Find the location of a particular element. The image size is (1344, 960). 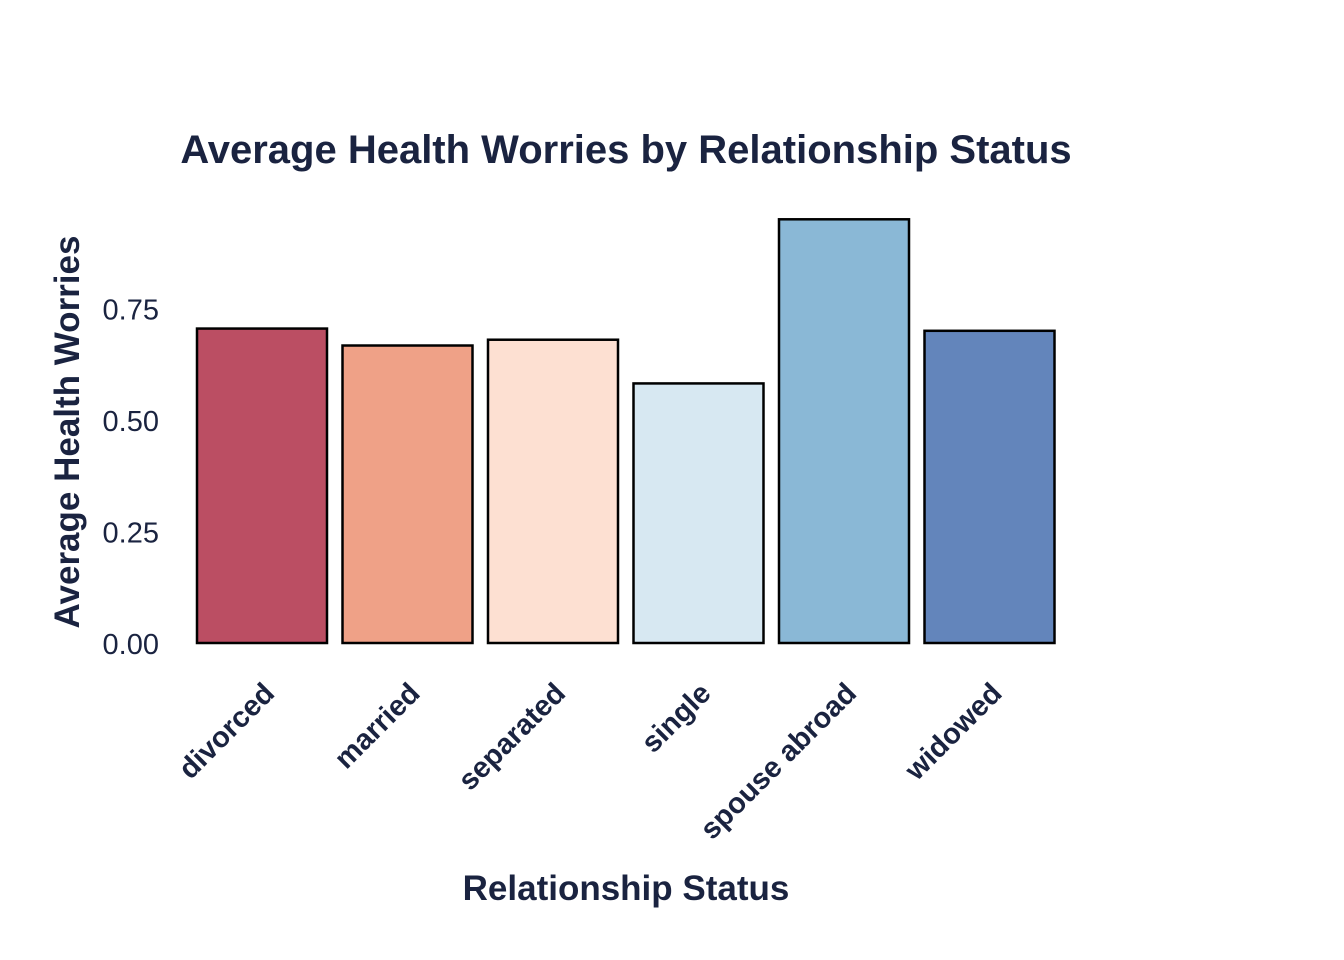

y-tick-label: 0.75 is located at coordinates (131, 311).